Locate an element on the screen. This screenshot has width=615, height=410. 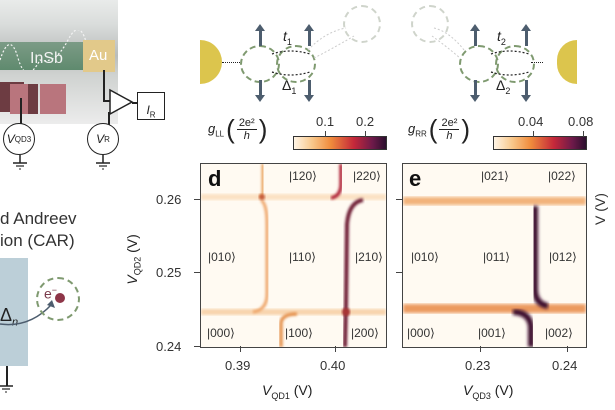
x-tick-label: 0.40 is located at coordinates (333, 365).